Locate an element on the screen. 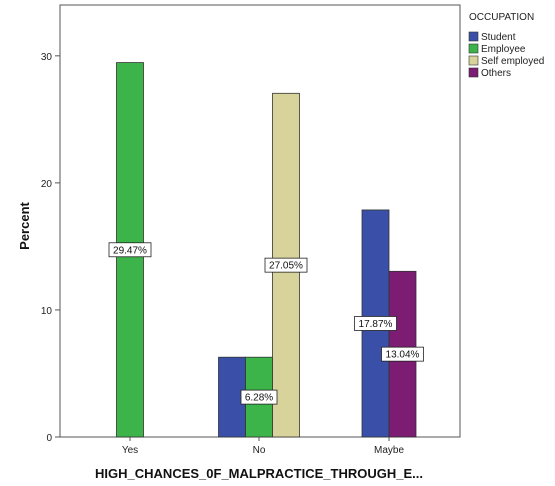  legend-label: Student is located at coordinates (498, 37).